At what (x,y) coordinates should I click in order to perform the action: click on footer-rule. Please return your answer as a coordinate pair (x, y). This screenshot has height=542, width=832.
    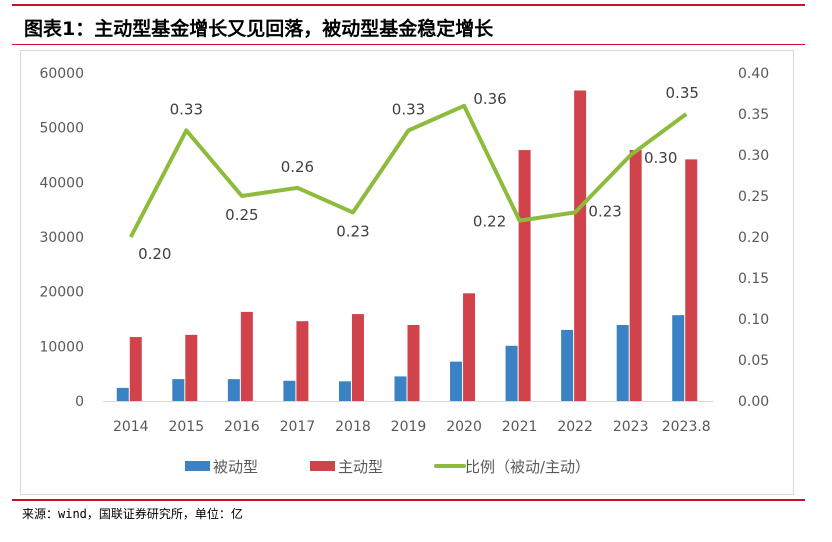
    Looking at the image, I should click on (408, 500).